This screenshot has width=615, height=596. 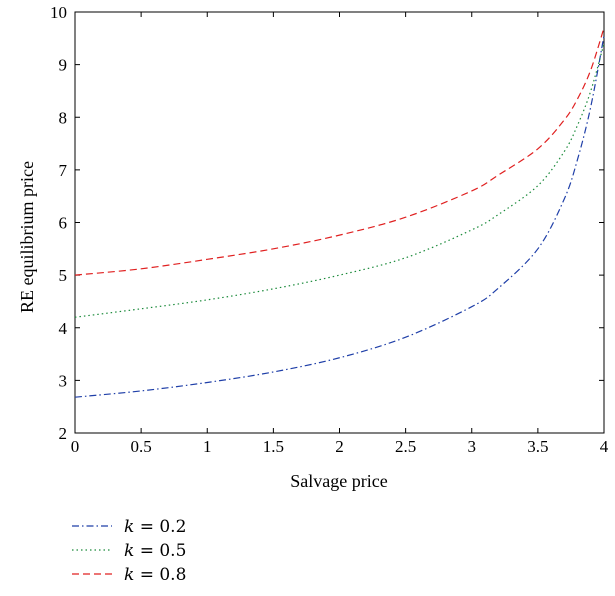 I want to click on x-tick-label: 2, so click(x=339, y=446).